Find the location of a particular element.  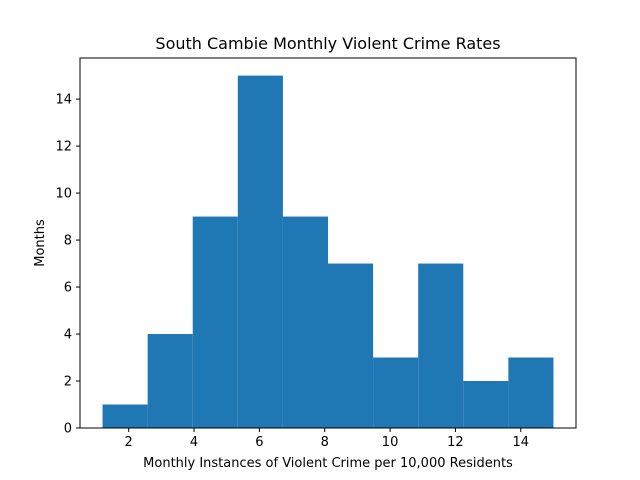

x-axis-ticks: 2 4 6 8 10 12 14 is located at coordinates (327, 439).